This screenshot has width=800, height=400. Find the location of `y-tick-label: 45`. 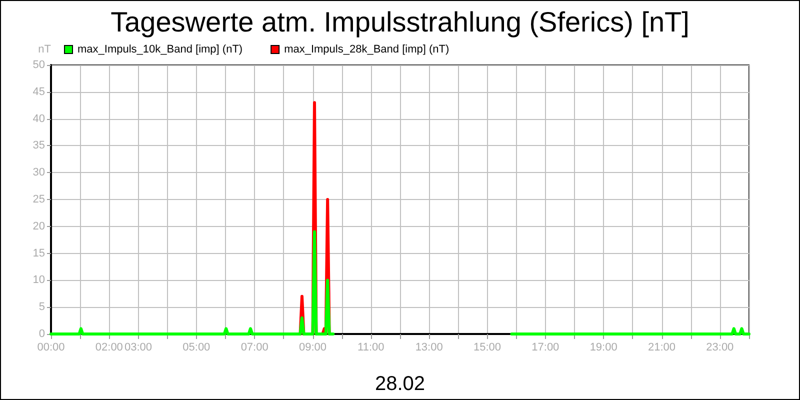

y-tick-label: 45 is located at coordinates (38, 92).